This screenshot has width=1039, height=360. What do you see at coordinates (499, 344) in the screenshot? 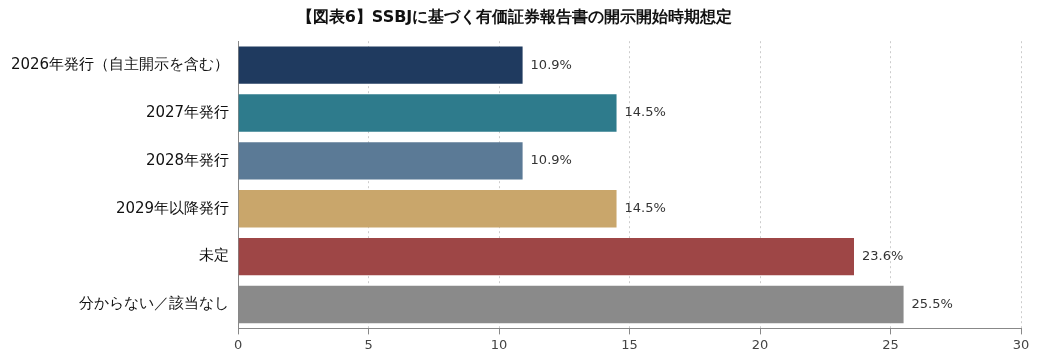
I see `x-tick-label: 10` at bounding box center [499, 344].